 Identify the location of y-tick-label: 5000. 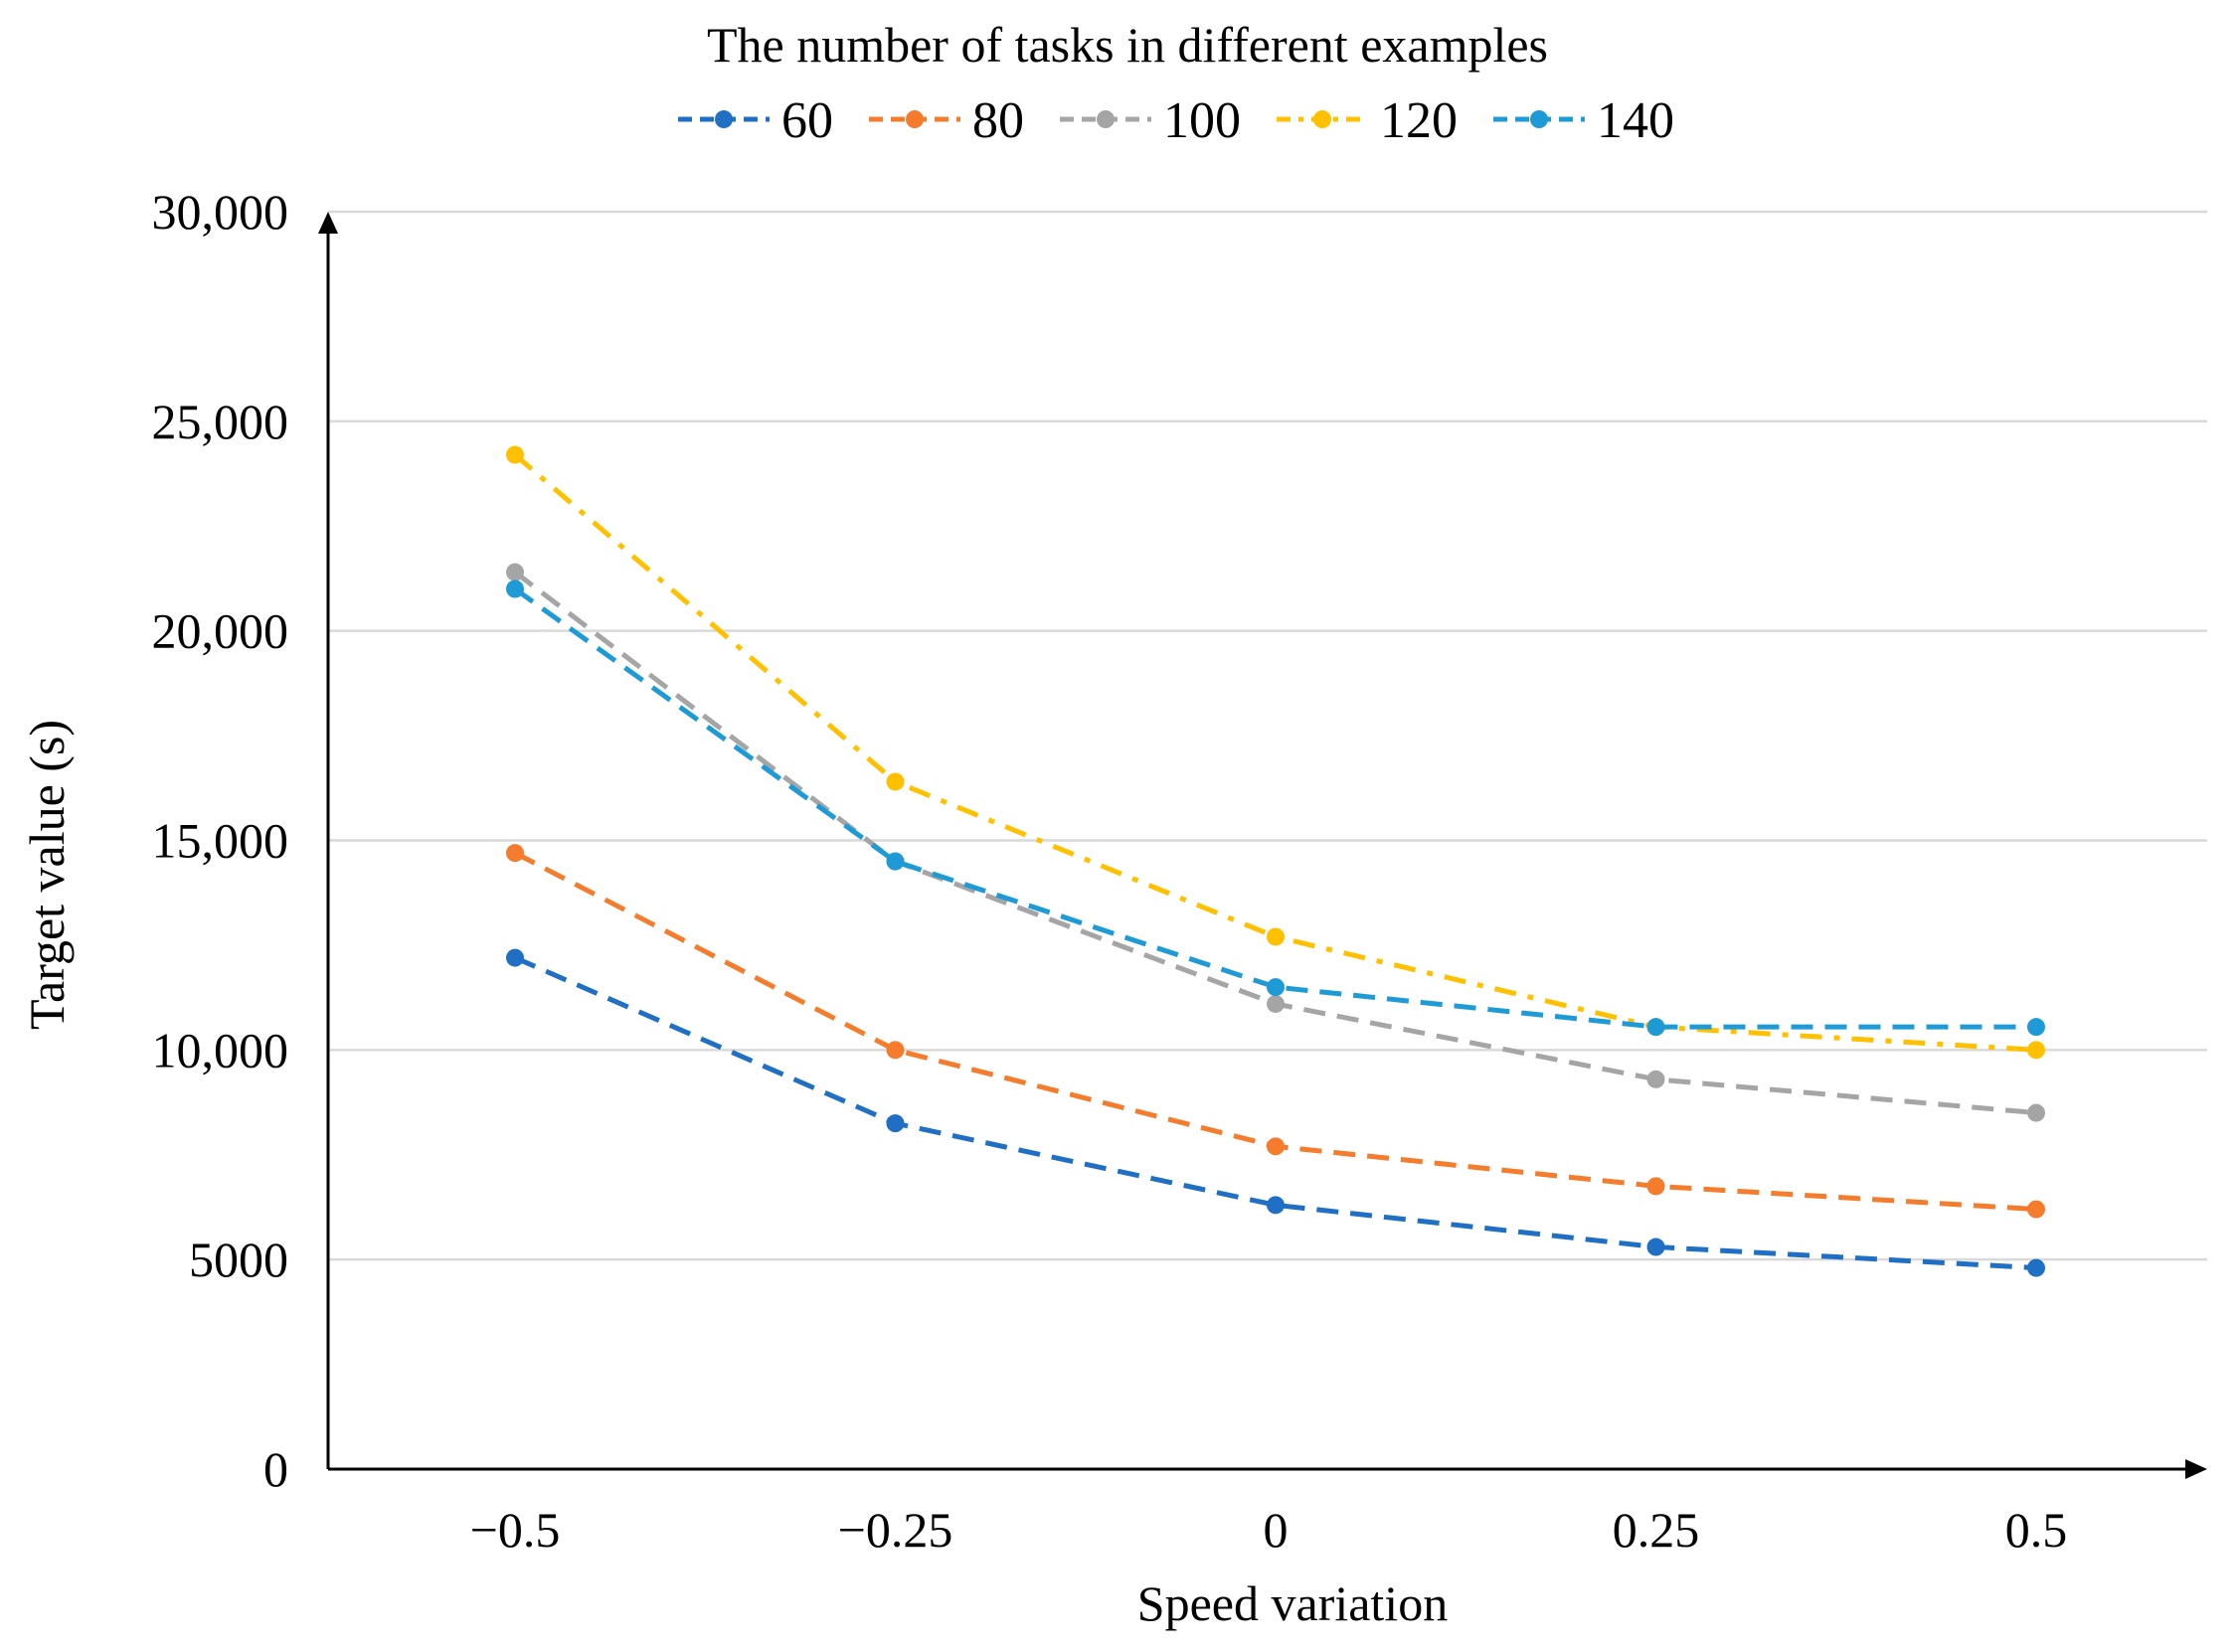
(239, 1259).